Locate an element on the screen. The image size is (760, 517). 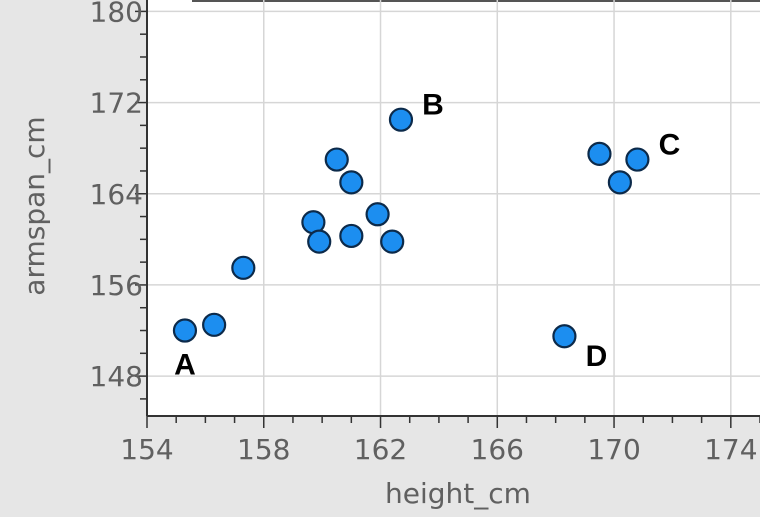
x-tick-label: 158 is located at coordinates (263, 449).